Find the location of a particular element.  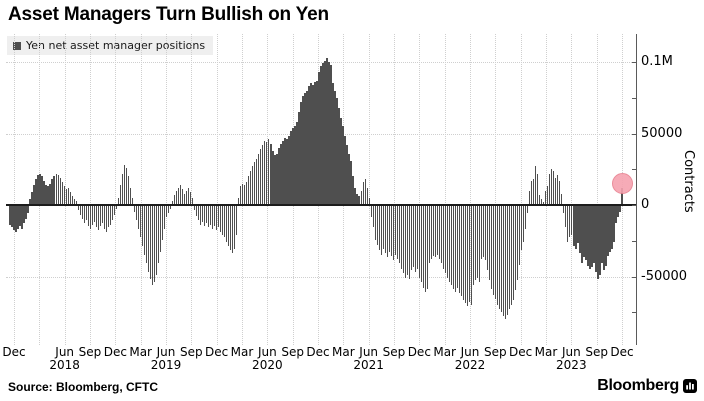

legend-item: Yen net asset manager positions is located at coordinates (110, 45).